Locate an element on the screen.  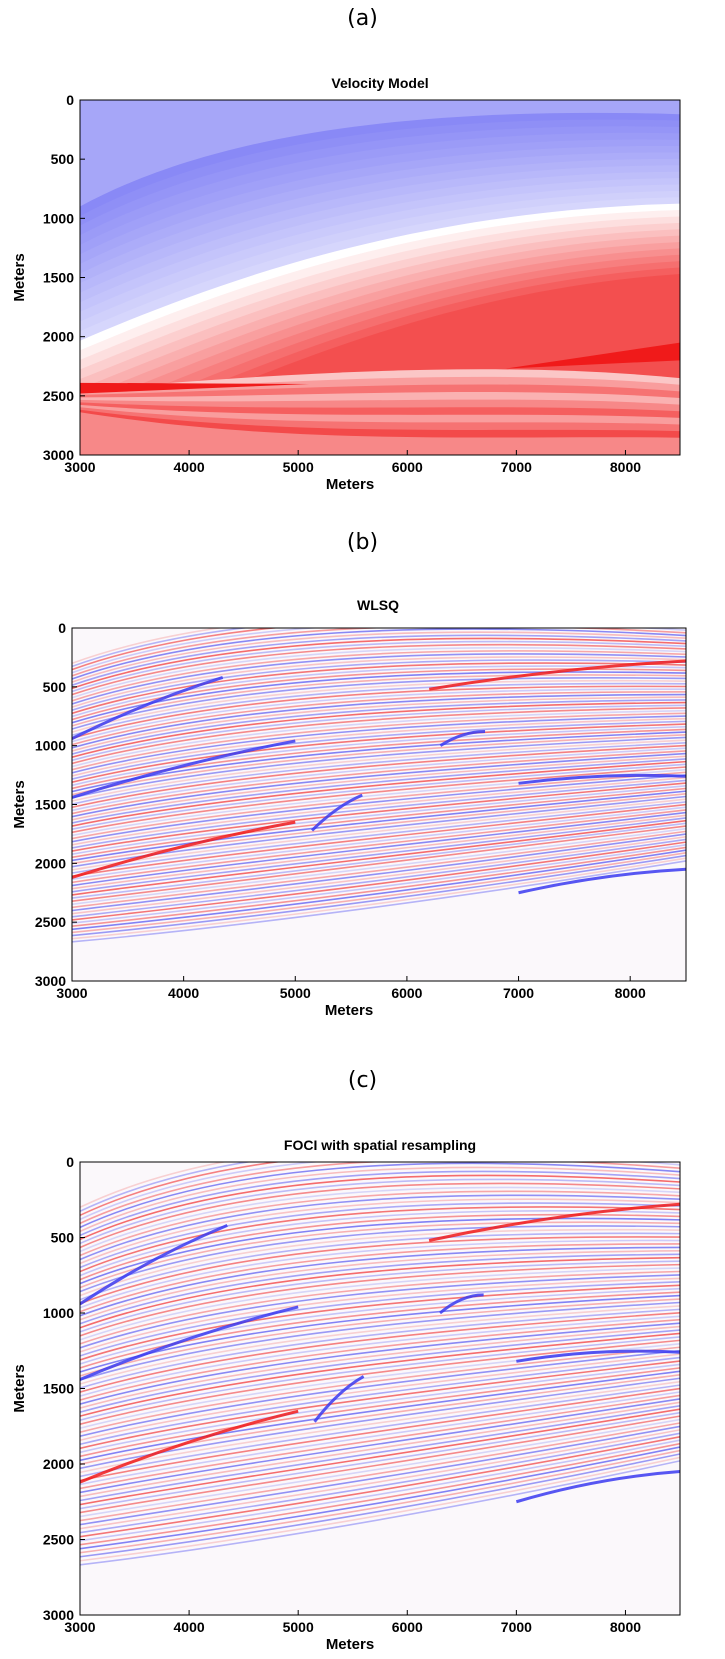
panel-title: FOCI with spatial resampling is located at coordinates (380, 1145).